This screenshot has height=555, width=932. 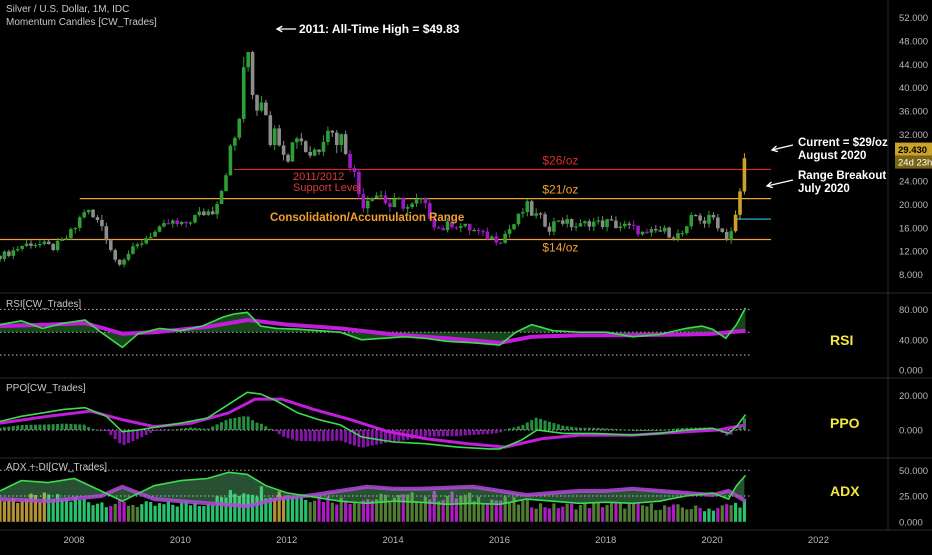 I want to click on time-axis: 2008 2010 2012 2014 2016 2018 2020 2022, so click(x=446, y=540).